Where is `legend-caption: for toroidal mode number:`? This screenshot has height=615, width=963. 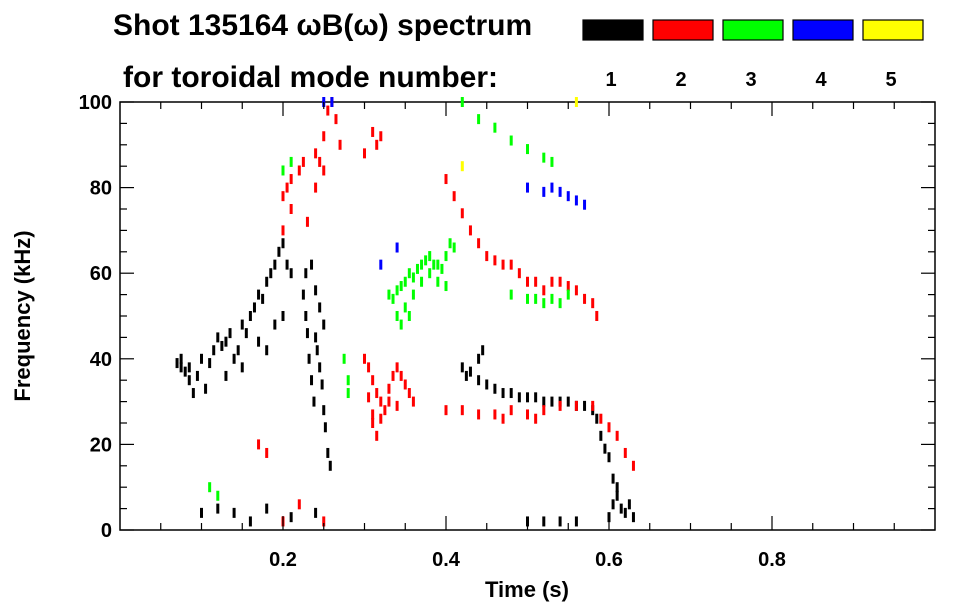
legend-caption: for toroidal mode number: is located at coordinates (310, 77).